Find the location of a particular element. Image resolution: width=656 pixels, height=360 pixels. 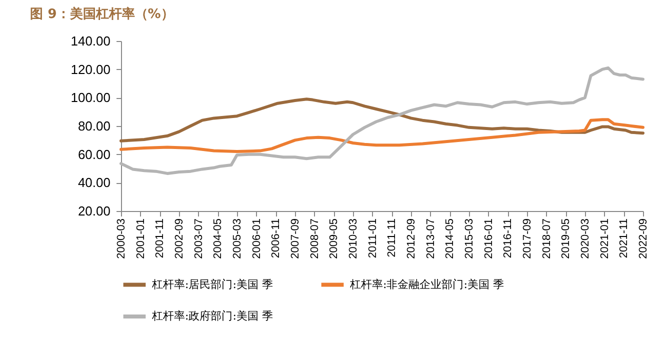

x-tick-label: 2002-09 is located at coordinates (180, 238).